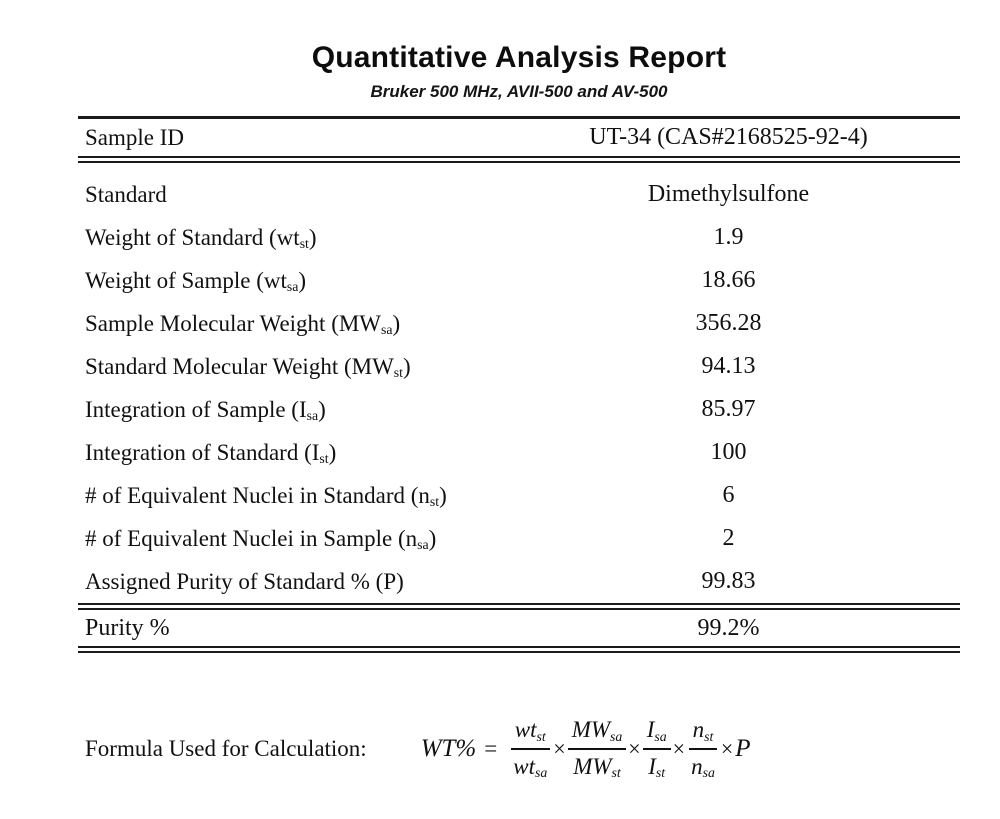  I want to click on row-value: 356.28, so click(728, 323).